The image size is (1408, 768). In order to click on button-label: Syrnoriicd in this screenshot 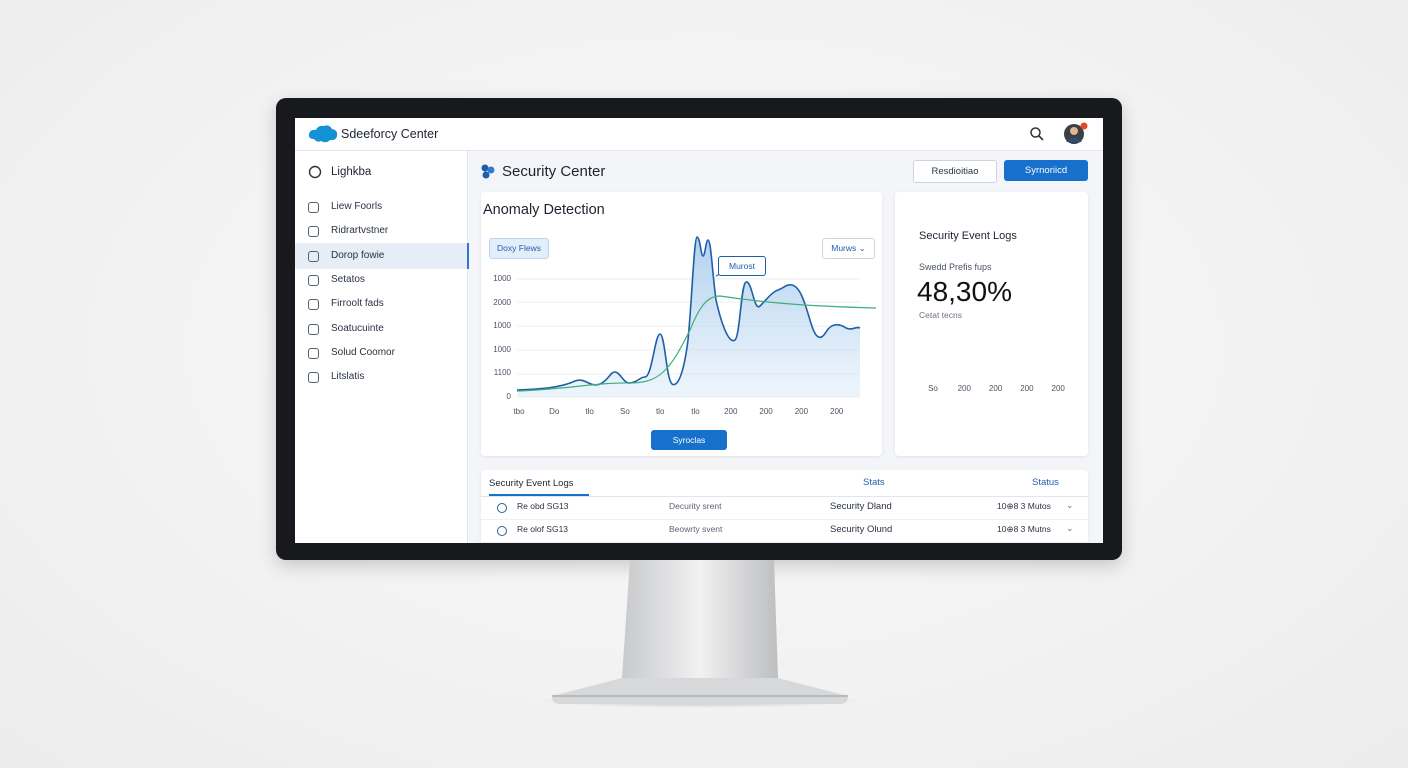, I will do `click(1046, 170)`.